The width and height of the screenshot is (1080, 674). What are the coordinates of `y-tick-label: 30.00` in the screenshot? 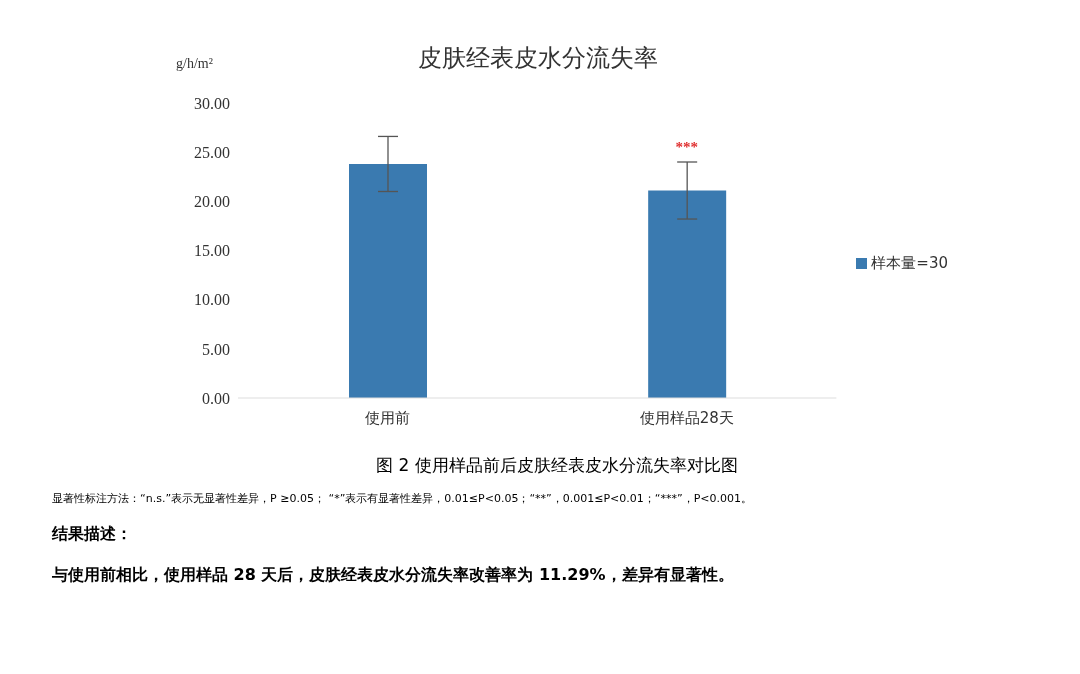 It's located at (212, 103).